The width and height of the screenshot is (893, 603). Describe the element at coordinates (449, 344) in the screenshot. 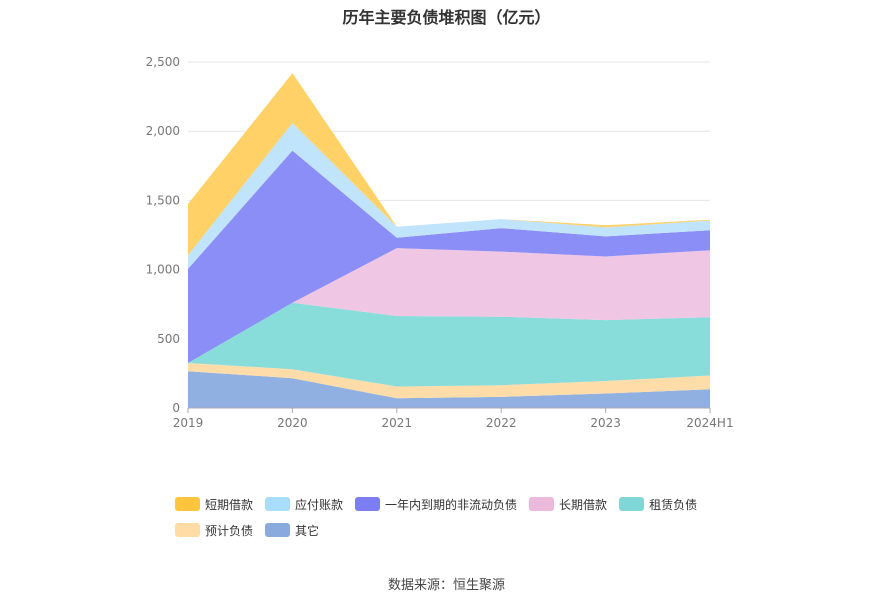

I see `area-series-租赁负债` at that location.